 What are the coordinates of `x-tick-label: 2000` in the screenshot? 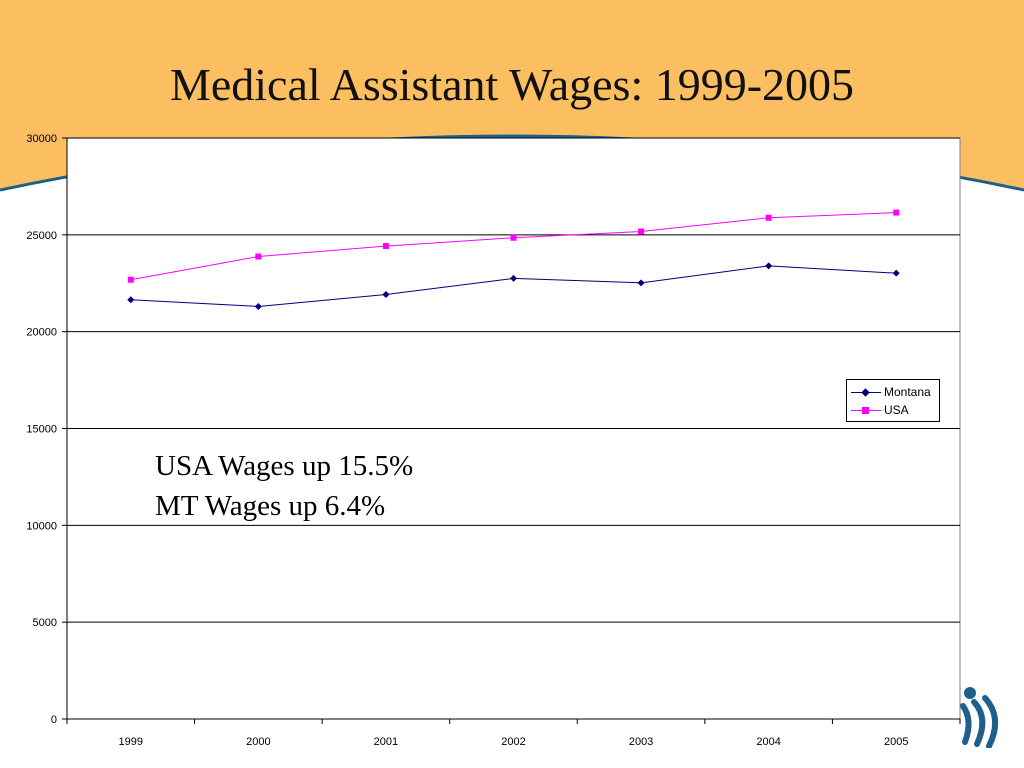 It's located at (258, 742).